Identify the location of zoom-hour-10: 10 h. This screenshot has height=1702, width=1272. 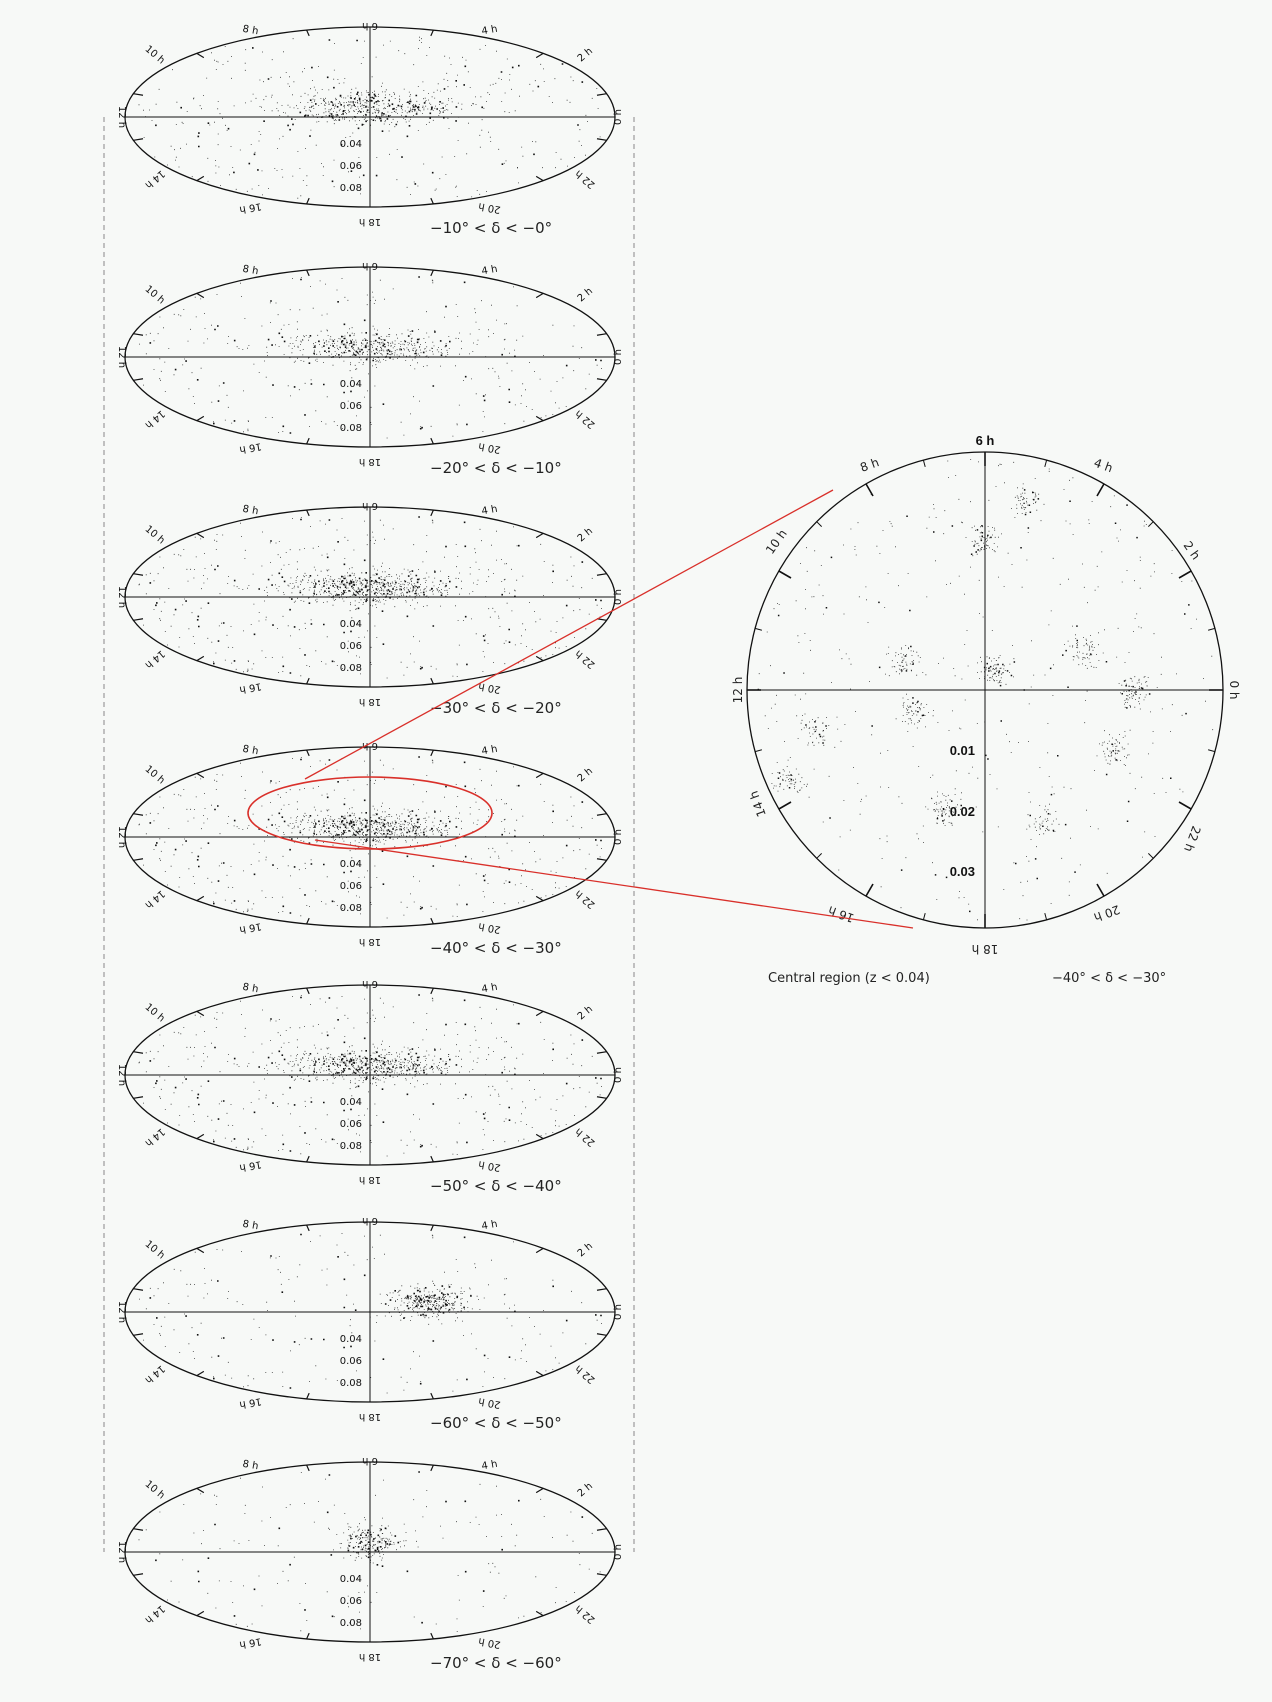
(776, 542).